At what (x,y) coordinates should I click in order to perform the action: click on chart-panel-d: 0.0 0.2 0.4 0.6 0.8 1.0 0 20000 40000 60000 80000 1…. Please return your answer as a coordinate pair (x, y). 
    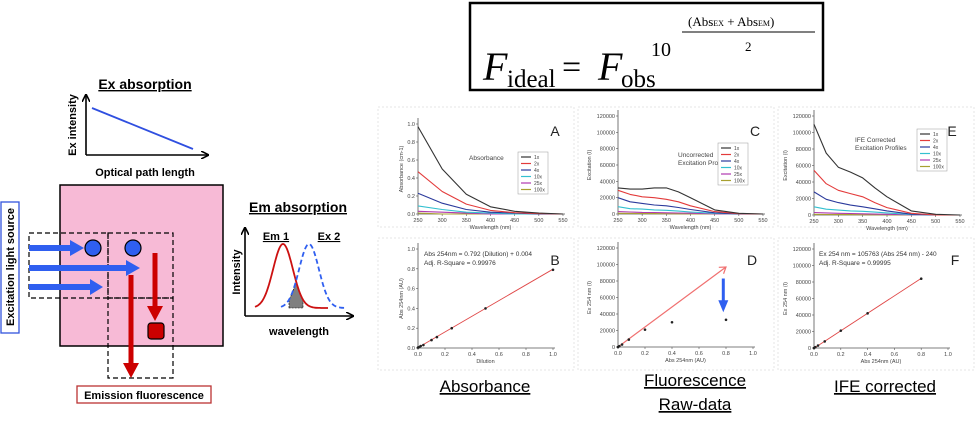
    Looking at the image, I should click on (676, 304).